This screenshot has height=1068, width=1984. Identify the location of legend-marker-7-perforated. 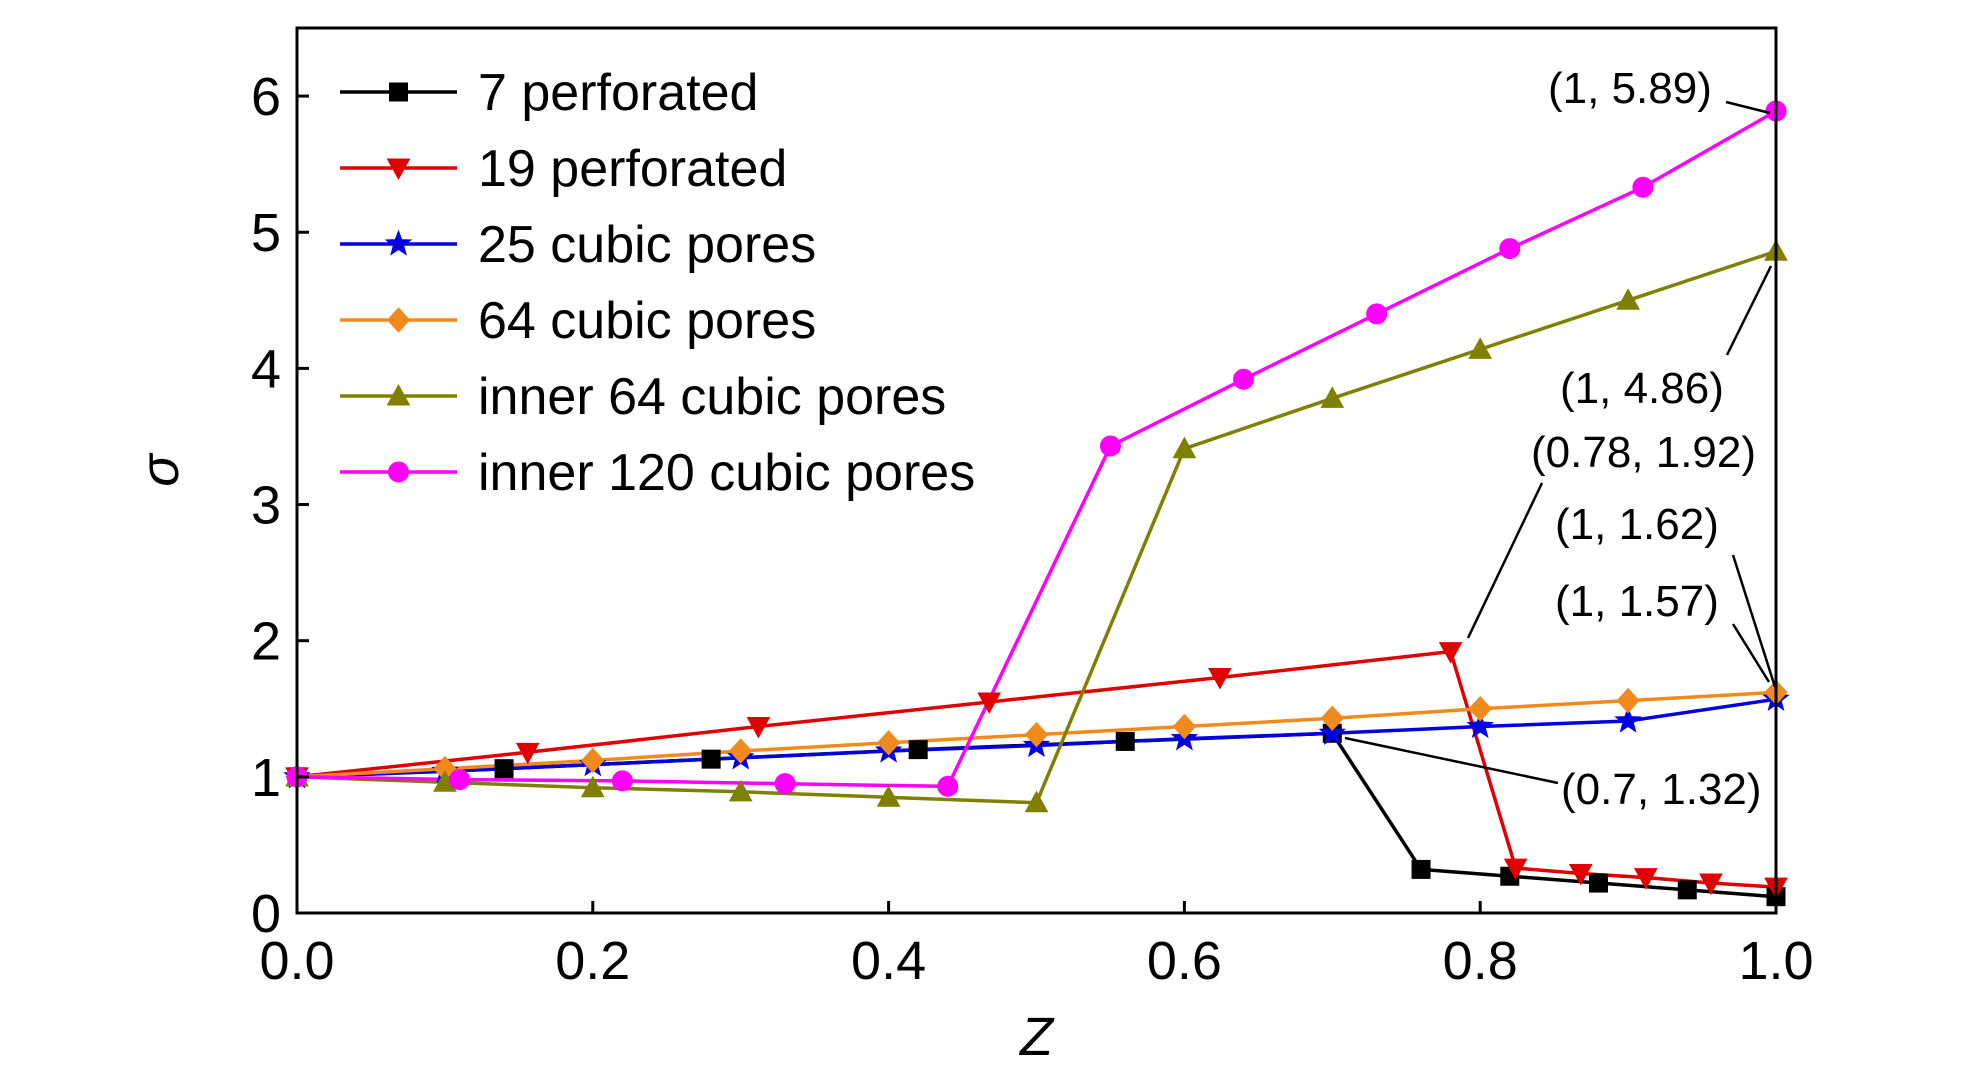
(398, 92).